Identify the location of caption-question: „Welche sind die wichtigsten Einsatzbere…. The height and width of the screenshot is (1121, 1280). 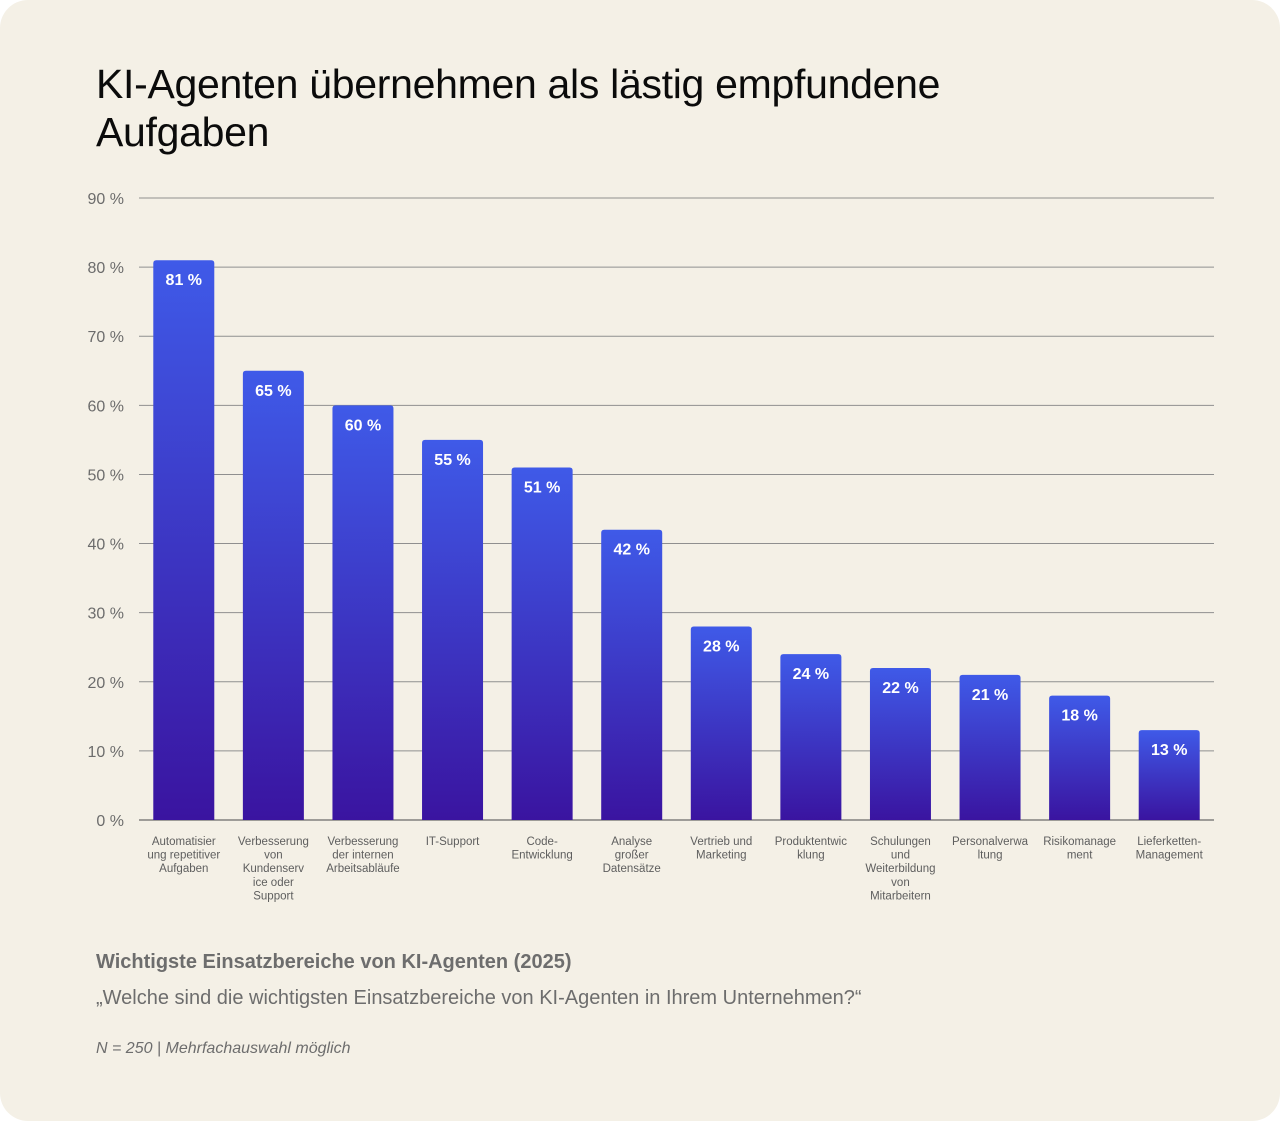
(479, 998).